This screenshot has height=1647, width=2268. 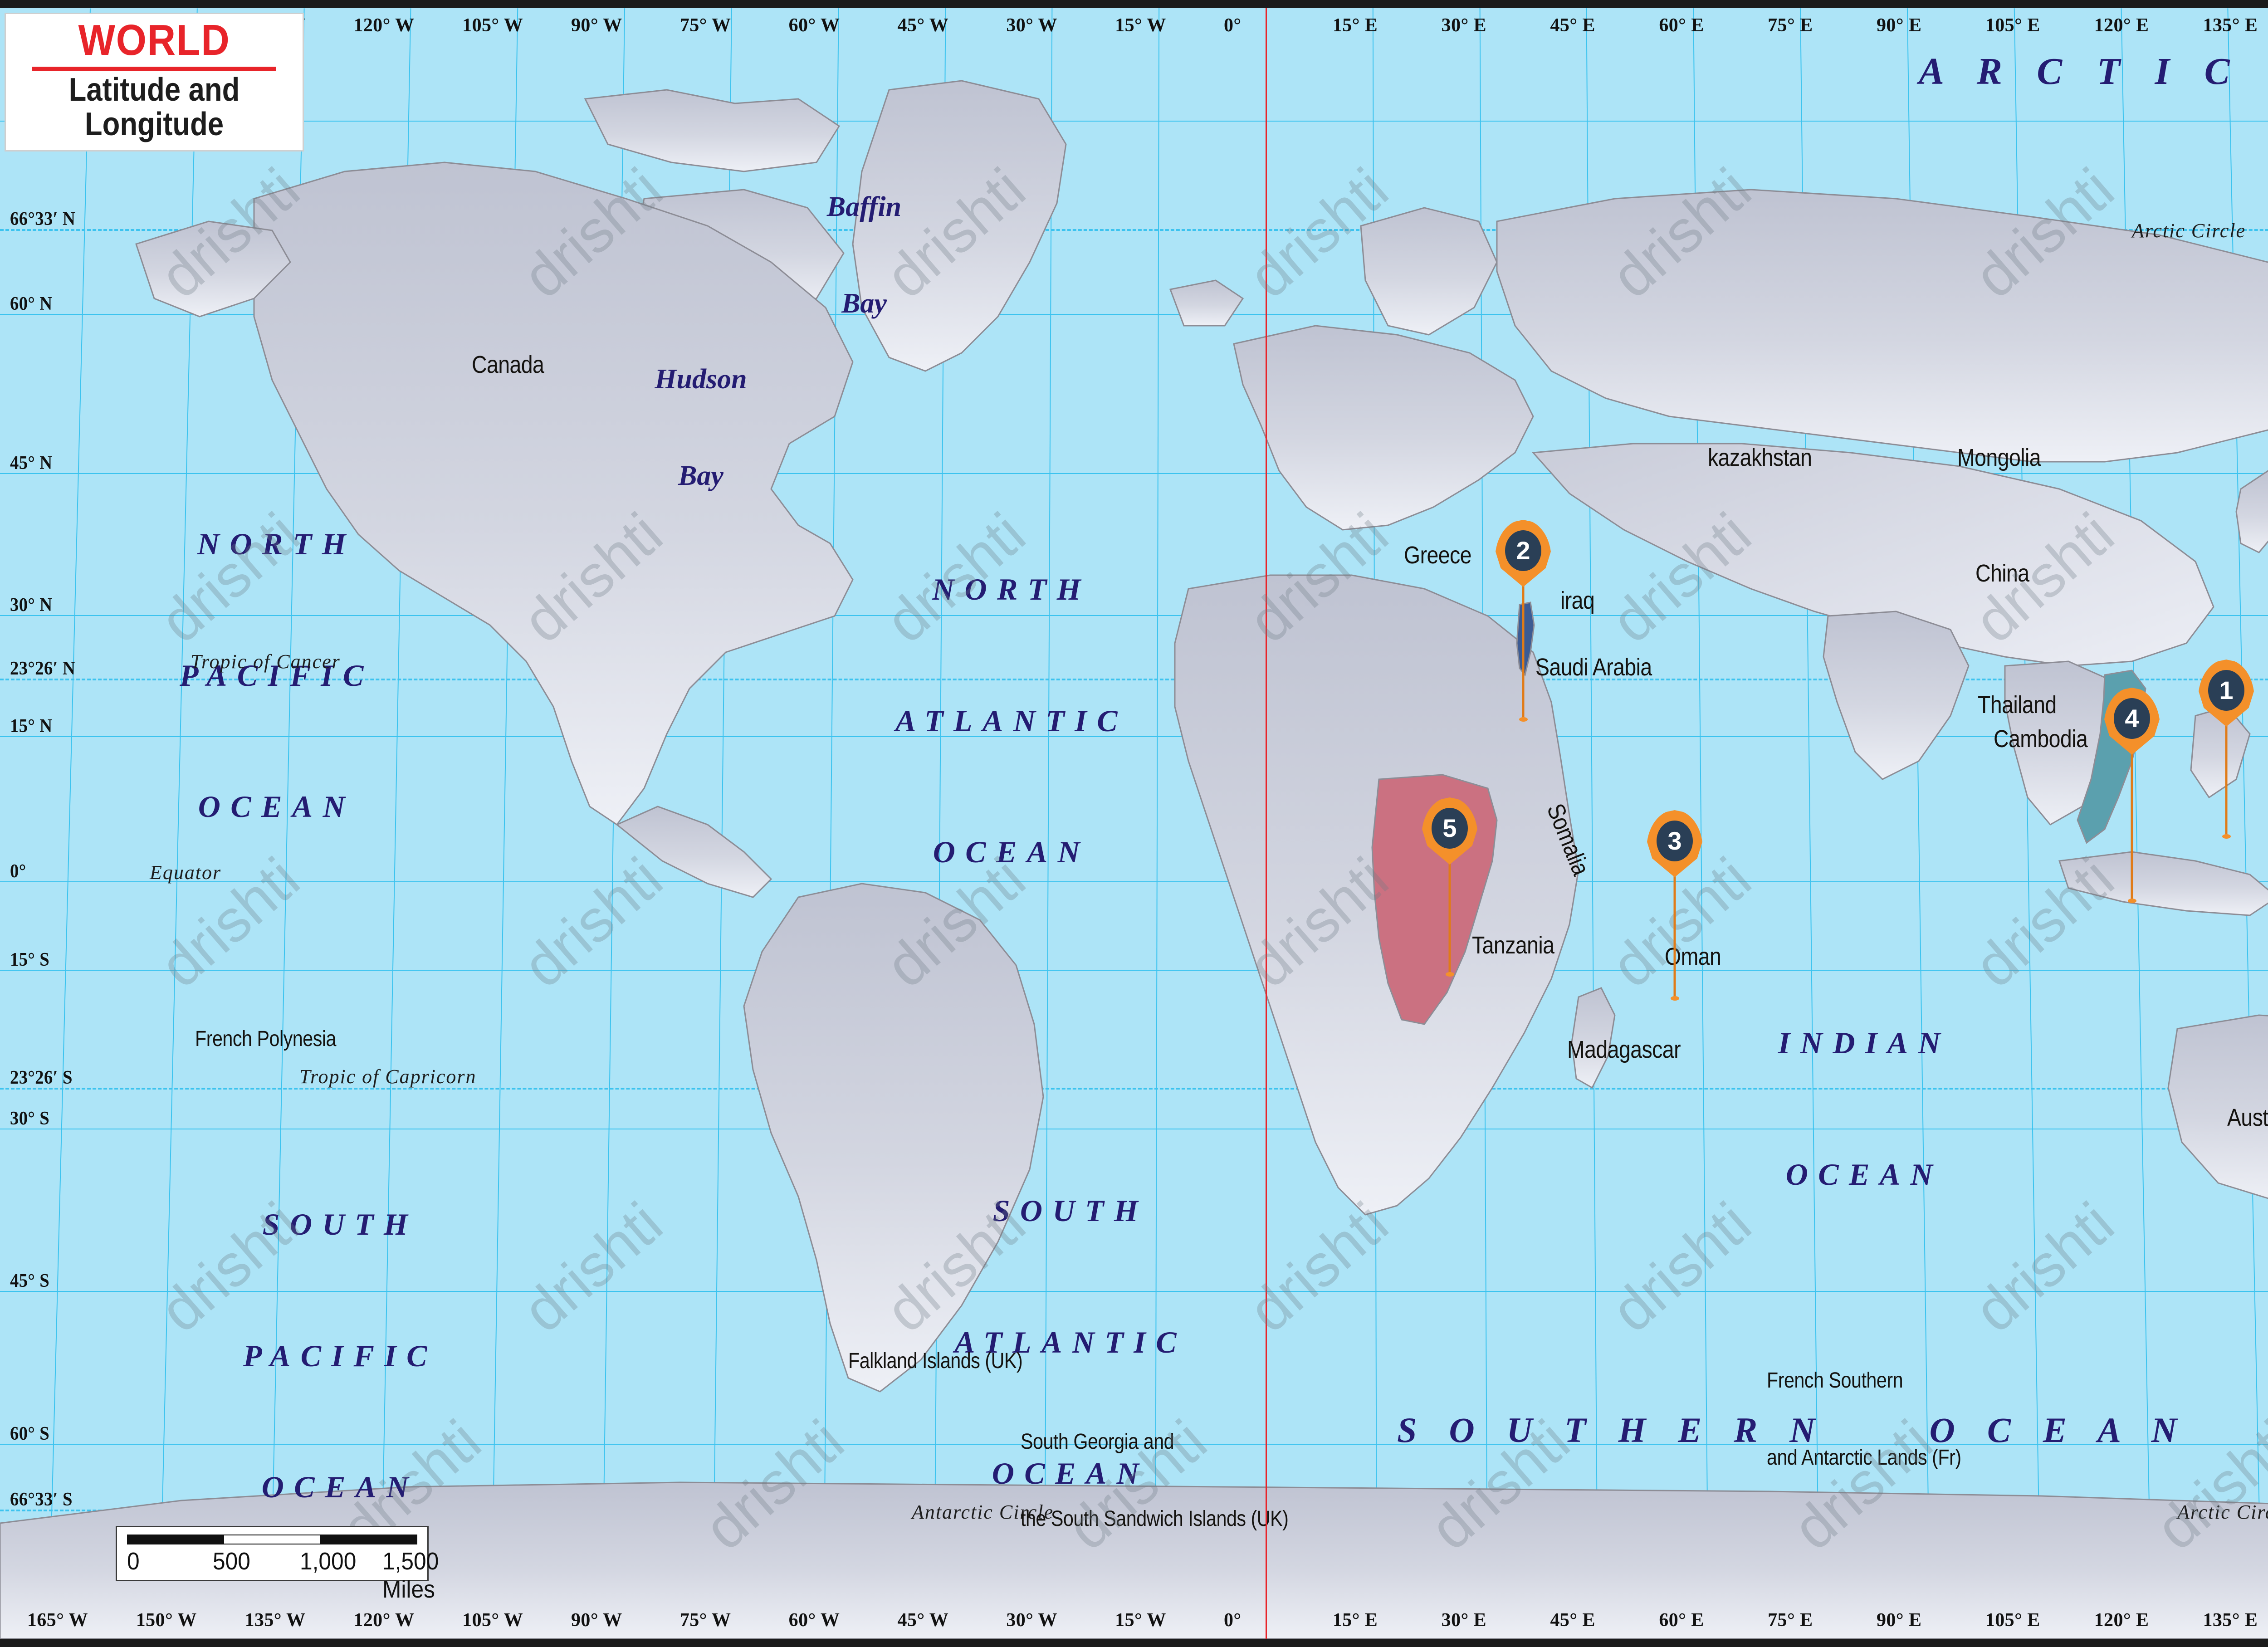 I want to click on map-marker-3: 3, so click(x=1675, y=906).